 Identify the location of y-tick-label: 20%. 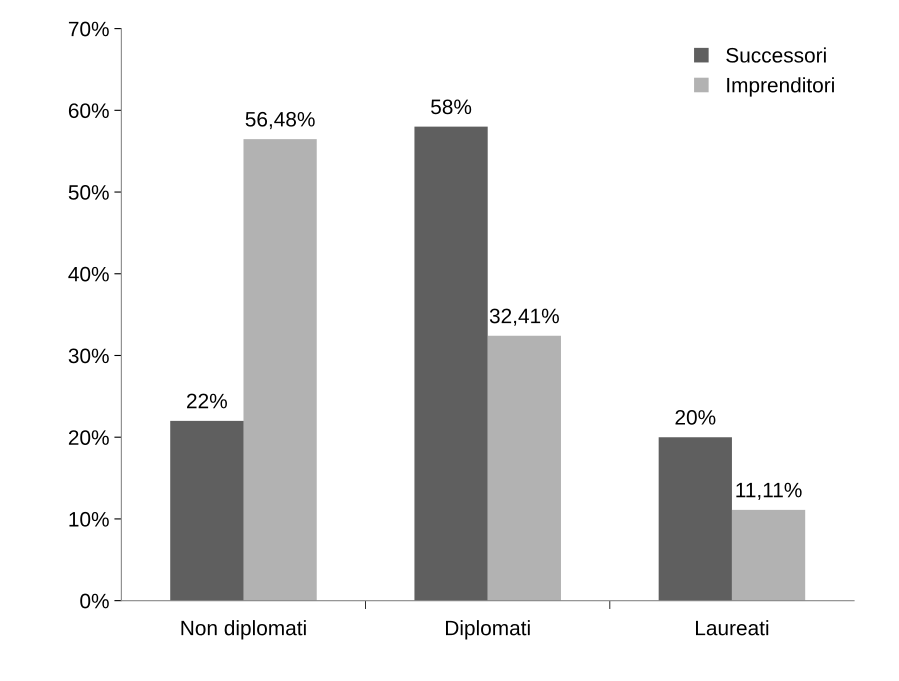
(88, 437).